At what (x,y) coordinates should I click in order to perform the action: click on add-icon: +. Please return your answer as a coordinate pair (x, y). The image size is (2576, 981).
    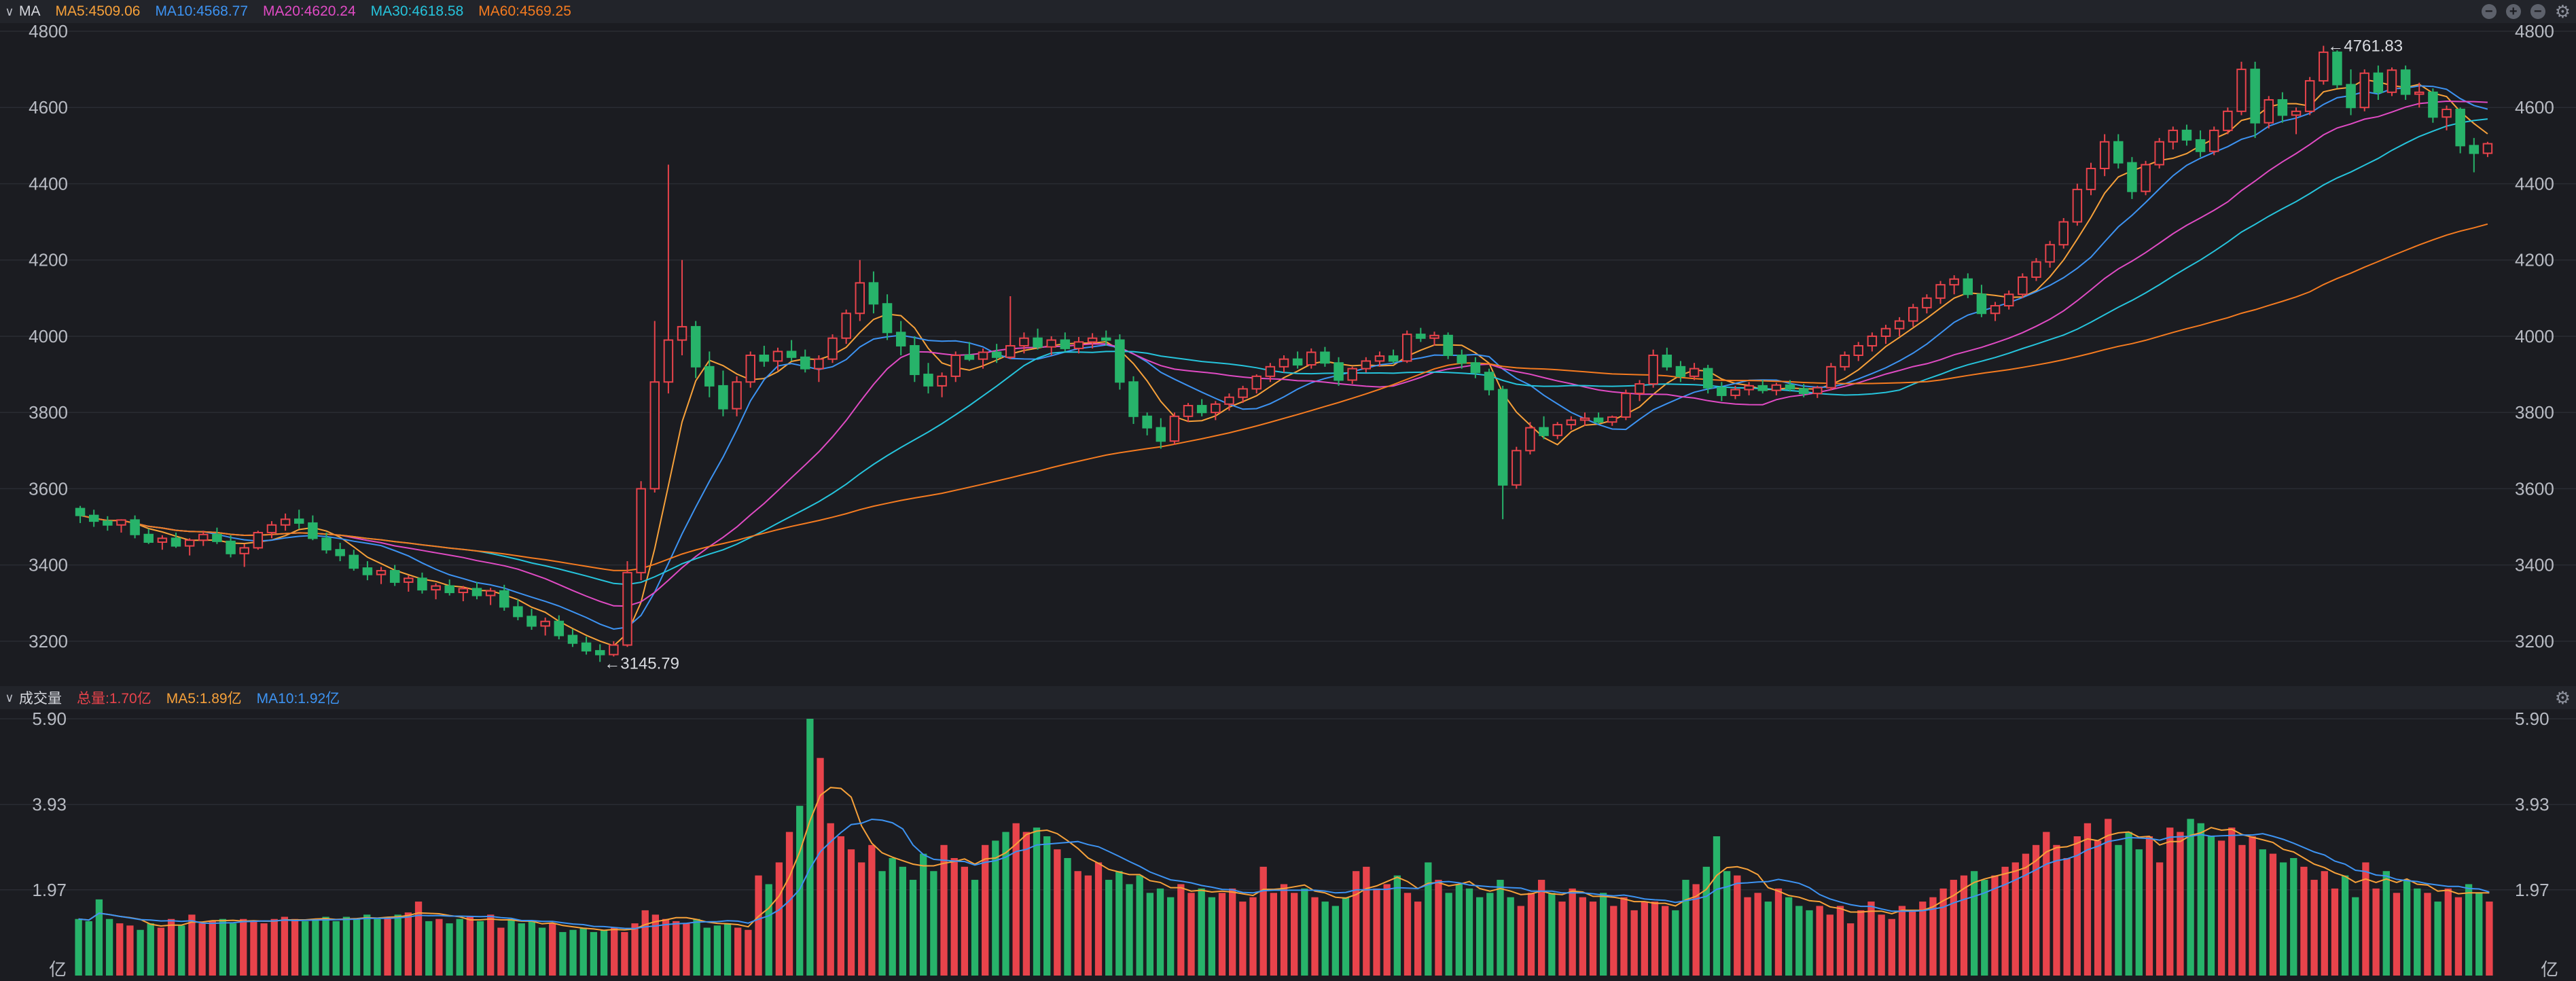
    Looking at the image, I should click on (2513, 12).